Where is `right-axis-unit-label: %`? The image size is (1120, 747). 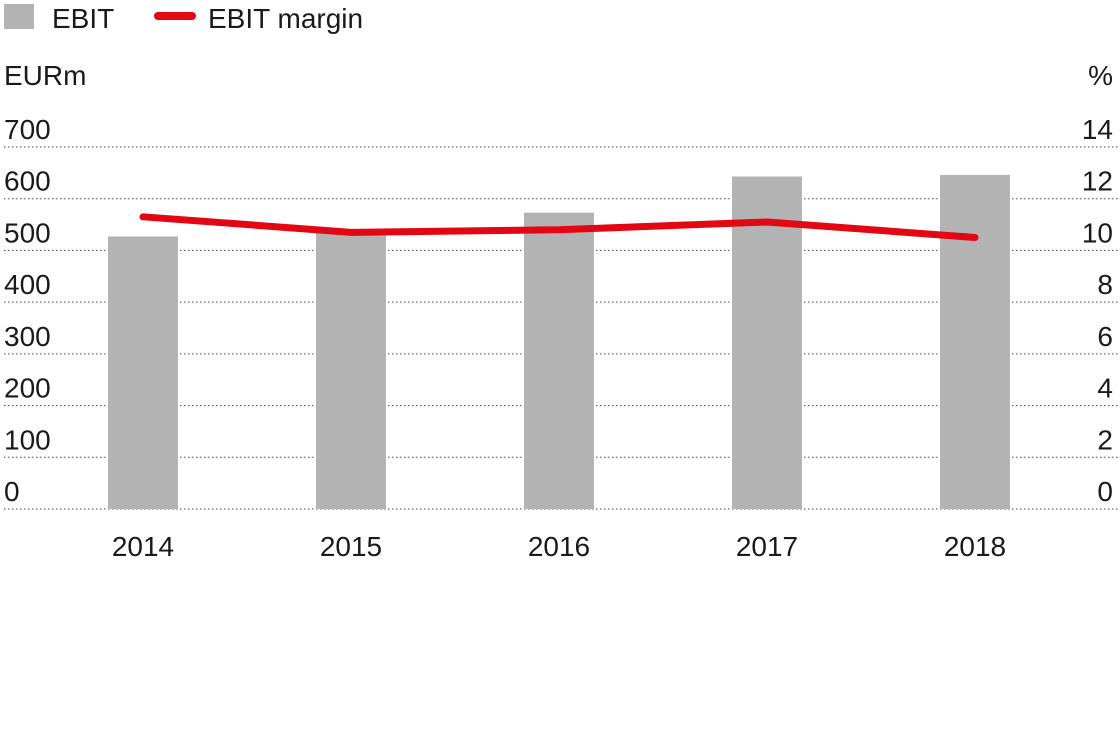
right-axis-unit-label: % is located at coordinates (1100, 75).